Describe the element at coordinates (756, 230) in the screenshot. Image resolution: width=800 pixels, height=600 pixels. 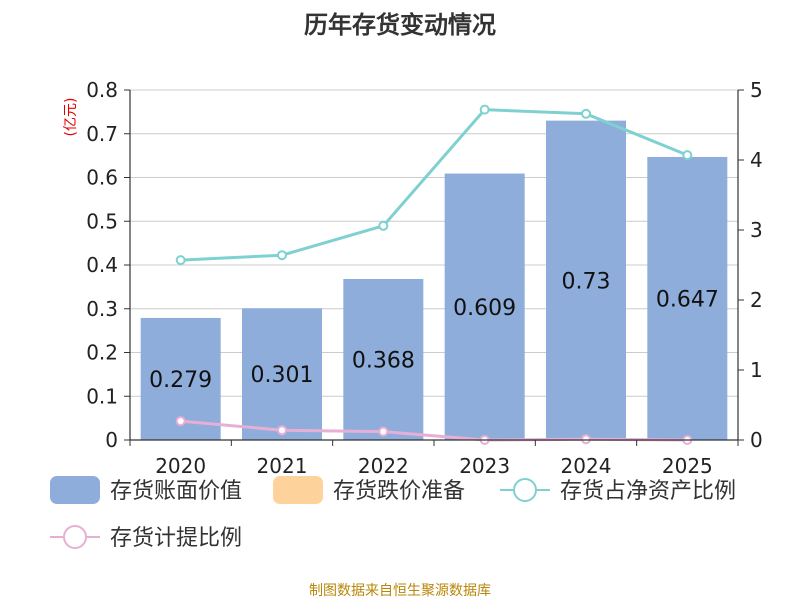
I see `y-right-tick-label: 3` at that location.